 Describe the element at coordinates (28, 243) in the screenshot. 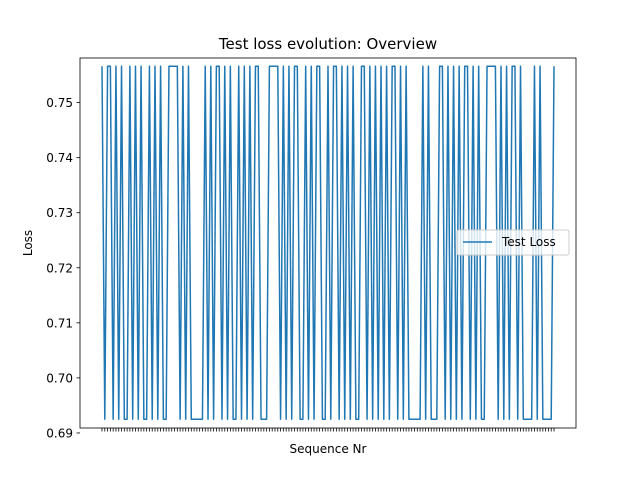

I see `y-axis-label: Loss` at that location.